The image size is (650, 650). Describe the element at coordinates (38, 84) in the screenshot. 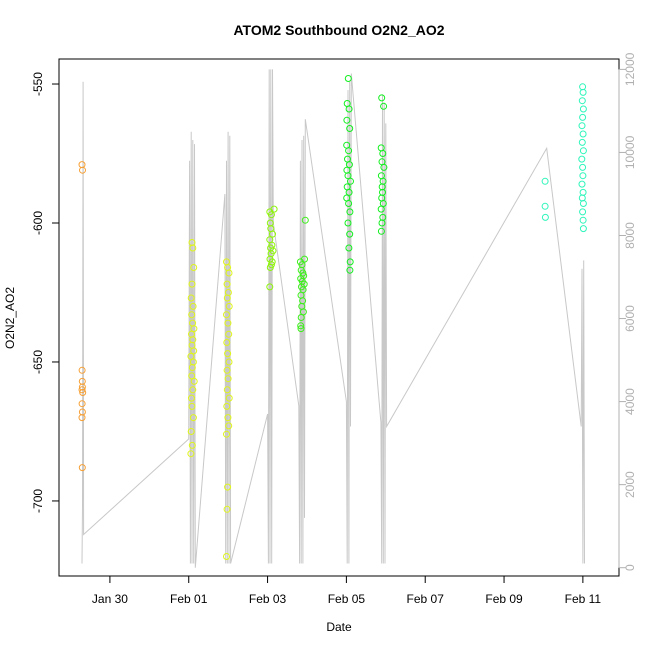

I see `y-tick-label: -550` at that location.